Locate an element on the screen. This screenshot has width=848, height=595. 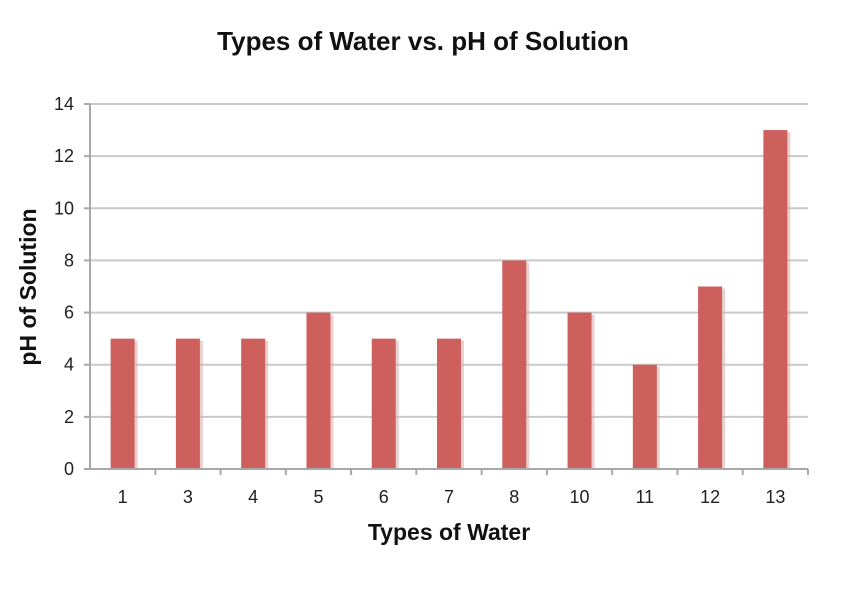
x-tick-label: 6 is located at coordinates (384, 497).